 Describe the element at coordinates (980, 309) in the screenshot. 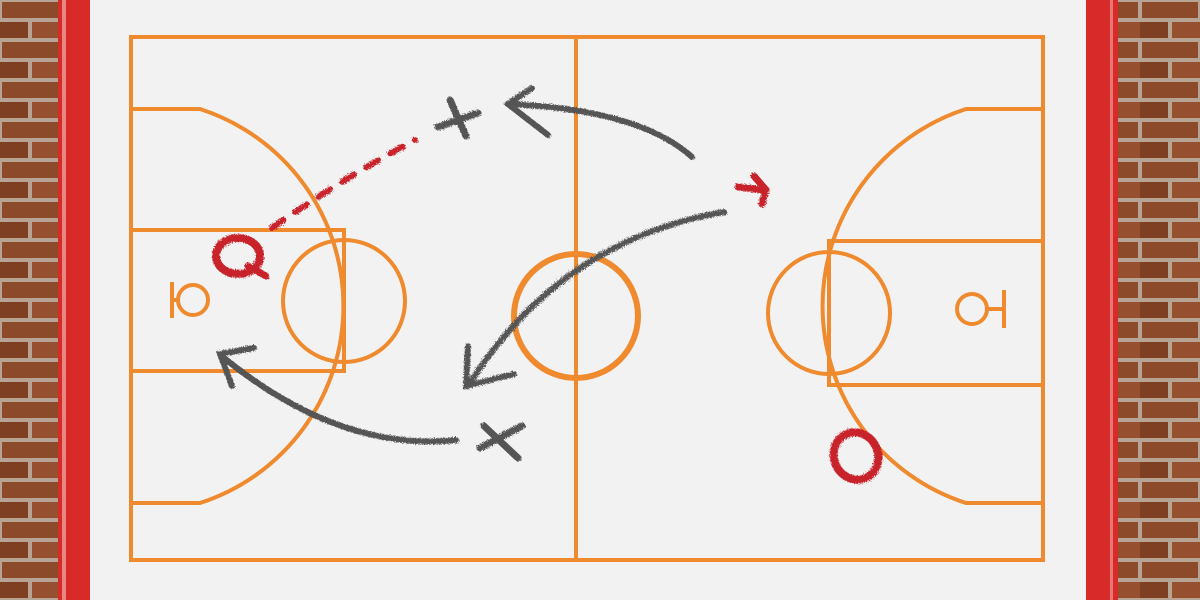

I see `basket-right-icon` at that location.